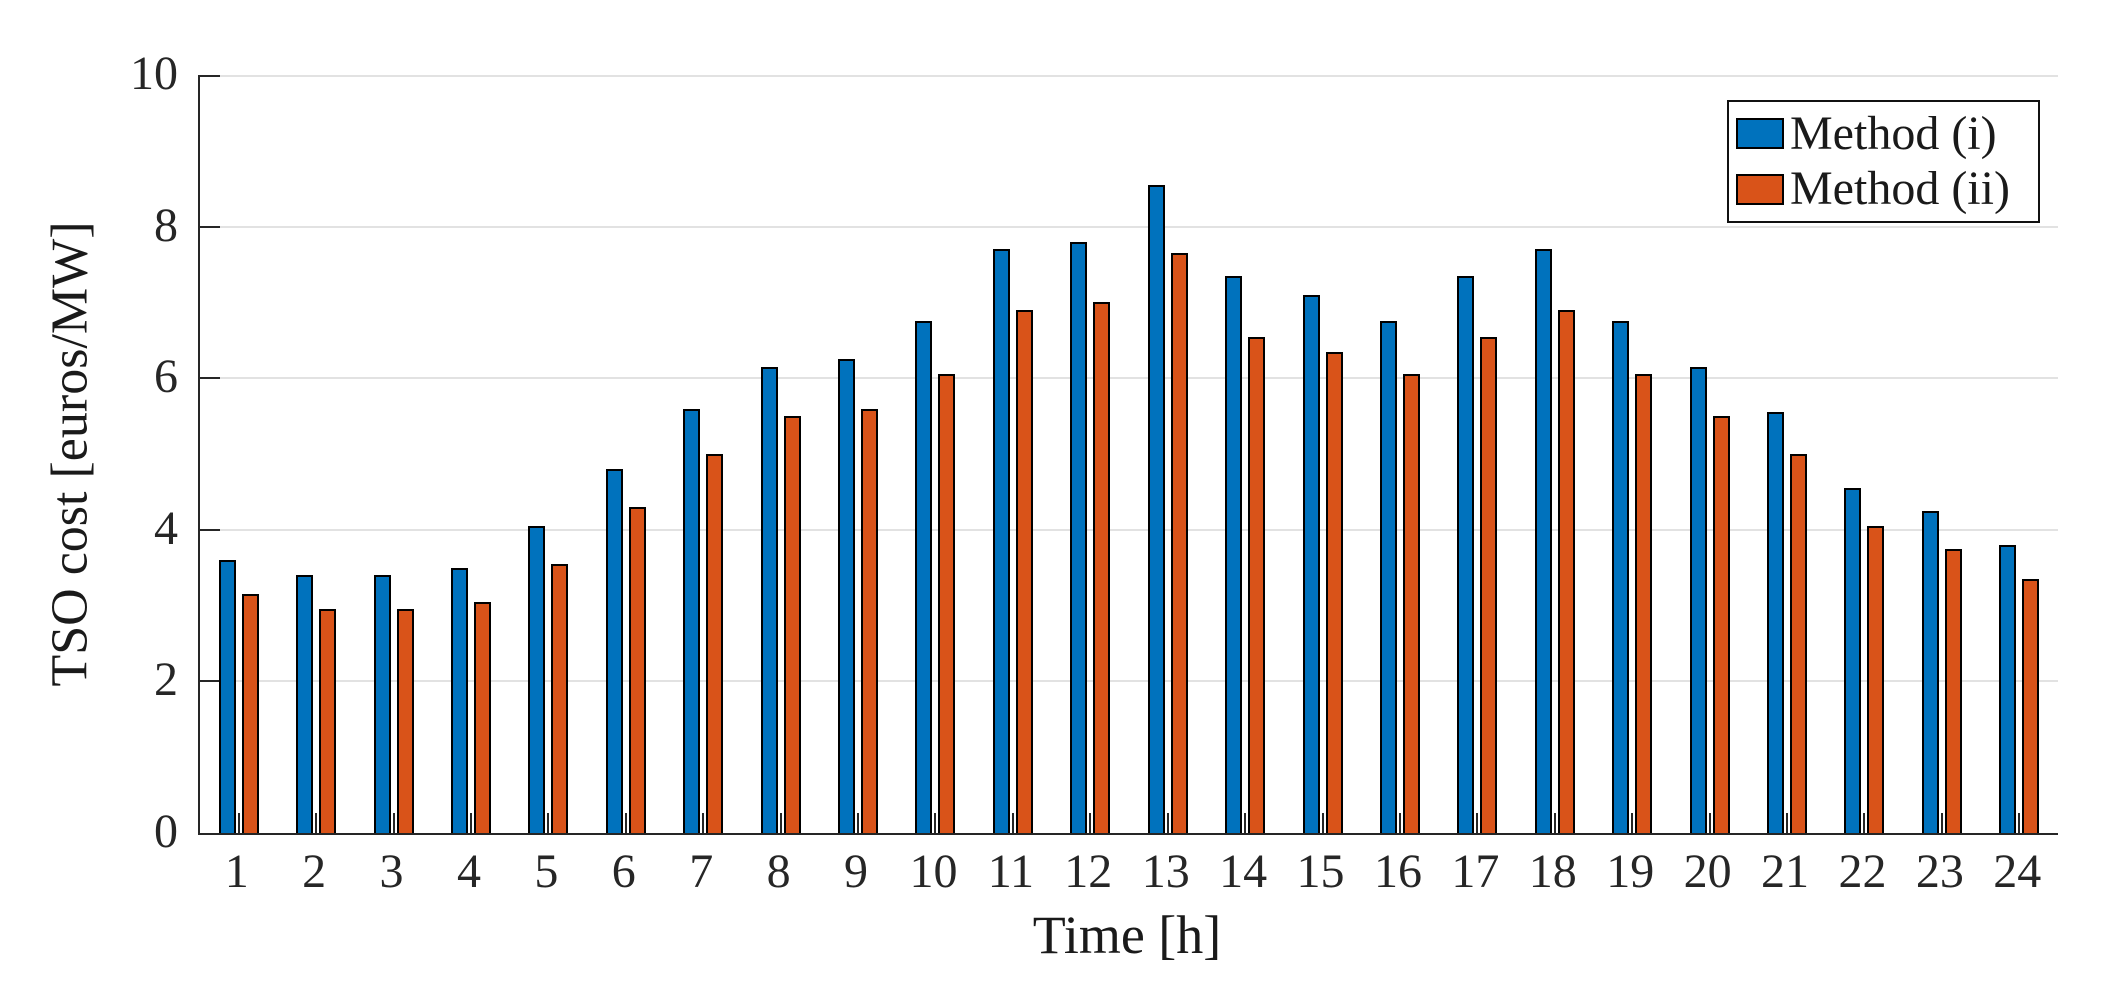 This screenshot has width=2112, height=999. What do you see at coordinates (1257, 584) in the screenshot?
I see `bar-method-ii-h14` at bounding box center [1257, 584].